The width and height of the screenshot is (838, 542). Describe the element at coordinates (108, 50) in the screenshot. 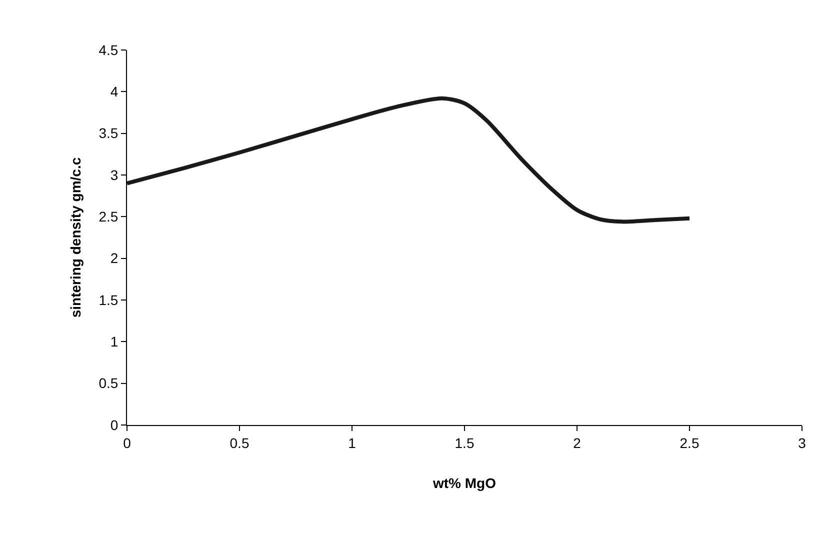

I see `y-tick-label: 4.5` at that location.